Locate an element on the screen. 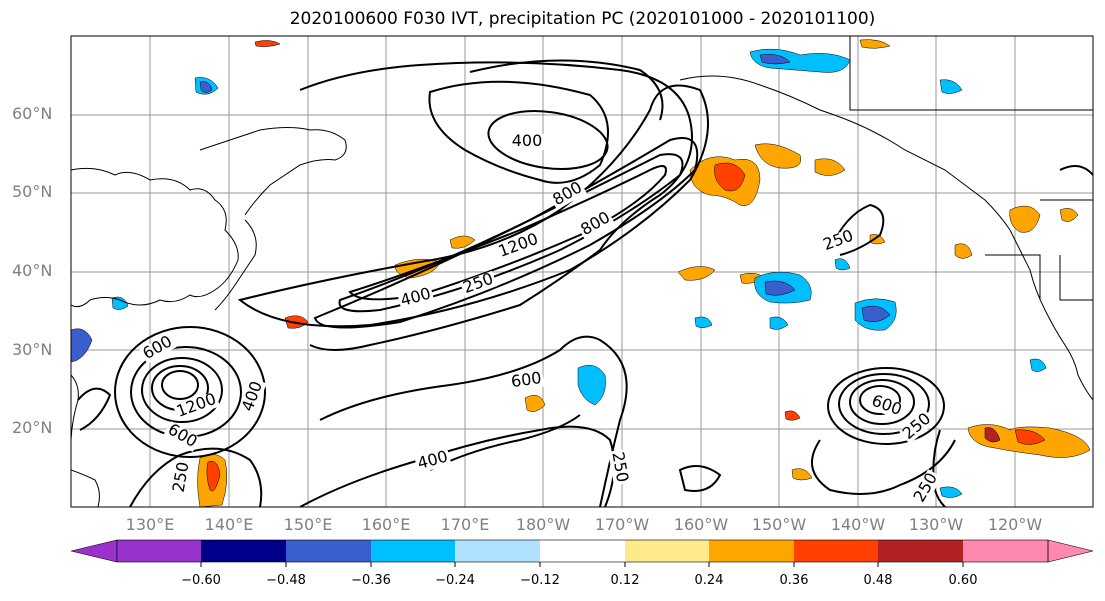 The height and width of the screenshot is (601, 1105). lat-label-20n: 20°N is located at coordinates (32, 427).